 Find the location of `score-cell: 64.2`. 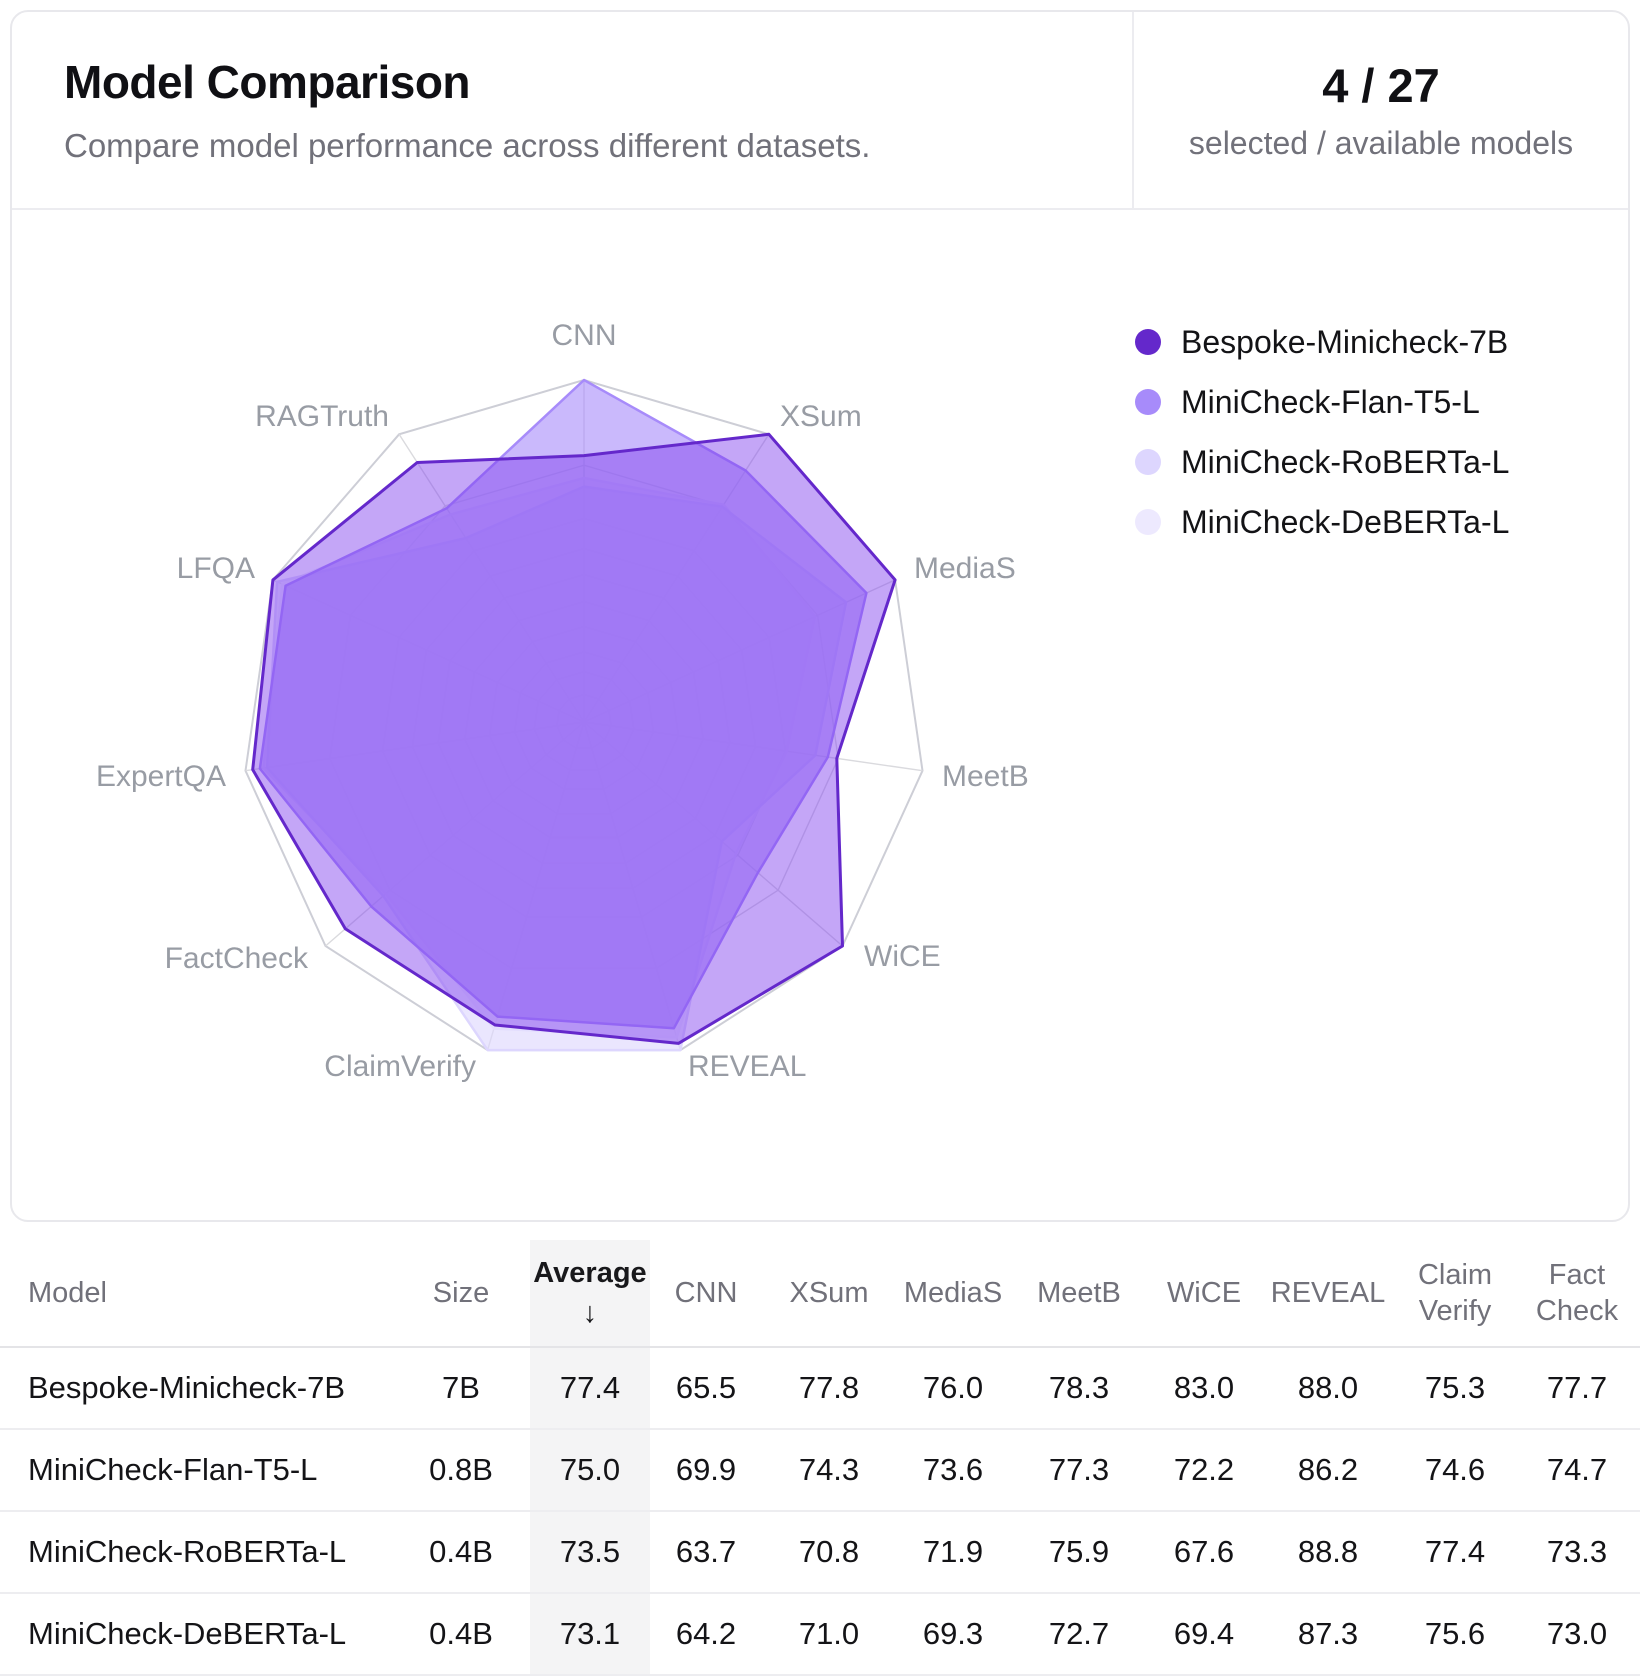

score-cell: 64.2 is located at coordinates (706, 1633).